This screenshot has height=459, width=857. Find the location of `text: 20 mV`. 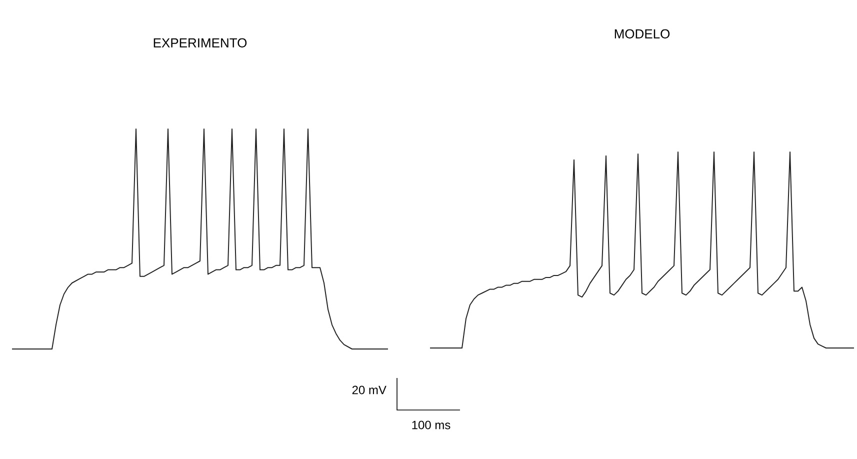

text: 20 mV is located at coordinates (369, 390).